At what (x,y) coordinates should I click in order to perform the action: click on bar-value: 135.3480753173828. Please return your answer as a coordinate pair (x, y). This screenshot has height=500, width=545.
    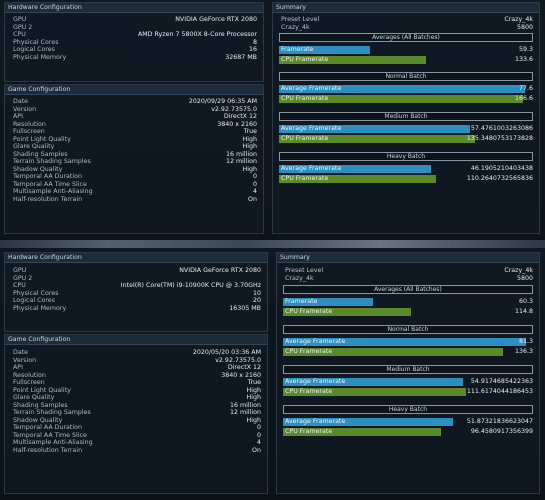
    Looking at the image, I should click on (499, 138).